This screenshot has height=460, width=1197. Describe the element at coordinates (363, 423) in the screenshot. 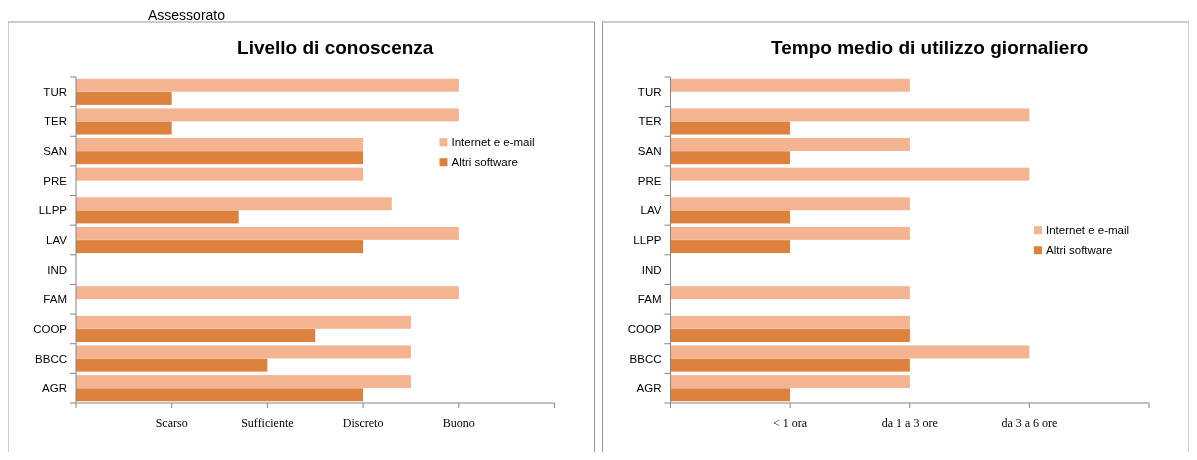

I see `text: Discreto` at that location.